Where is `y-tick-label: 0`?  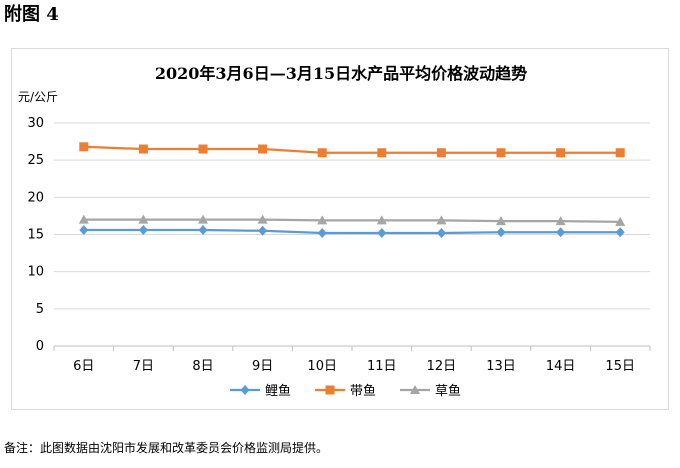 y-tick-label: 0 is located at coordinates (40, 346).